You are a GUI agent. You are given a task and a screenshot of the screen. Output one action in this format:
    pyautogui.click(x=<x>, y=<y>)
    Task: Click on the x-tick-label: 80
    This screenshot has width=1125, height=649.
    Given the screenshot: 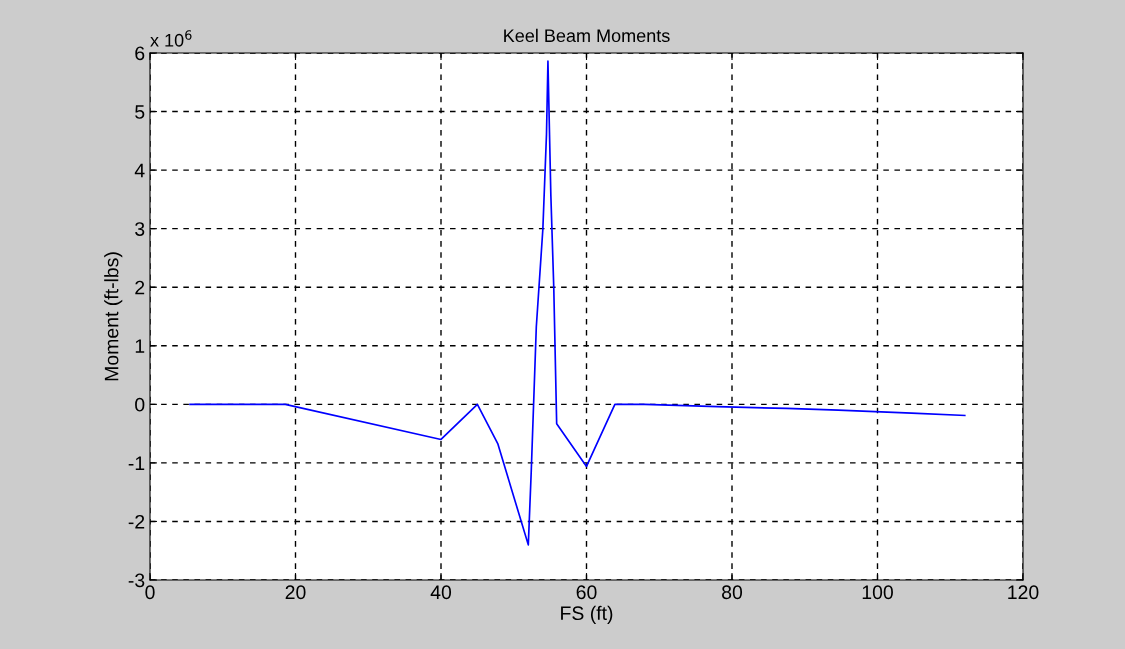 What is the action you would take?
    pyautogui.click(x=732, y=592)
    